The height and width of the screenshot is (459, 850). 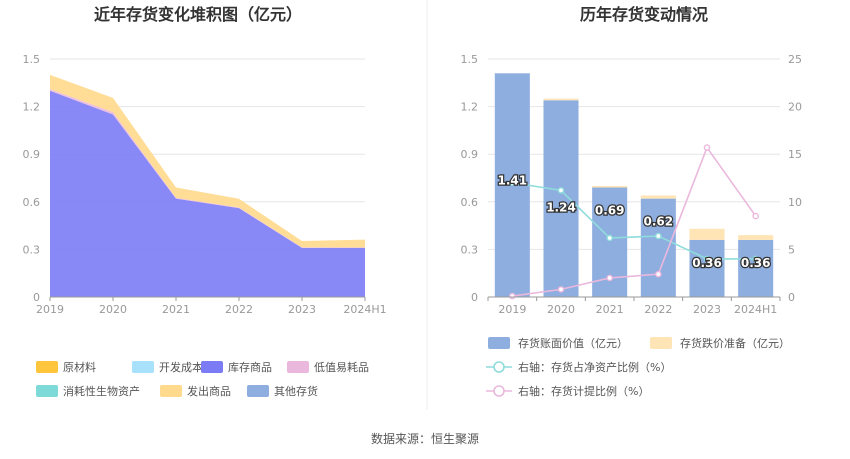 What do you see at coordinates (755, 309) in the screenshot?
I see `right-x-tick-label: 2024H1` at bounding box center [755, 309].